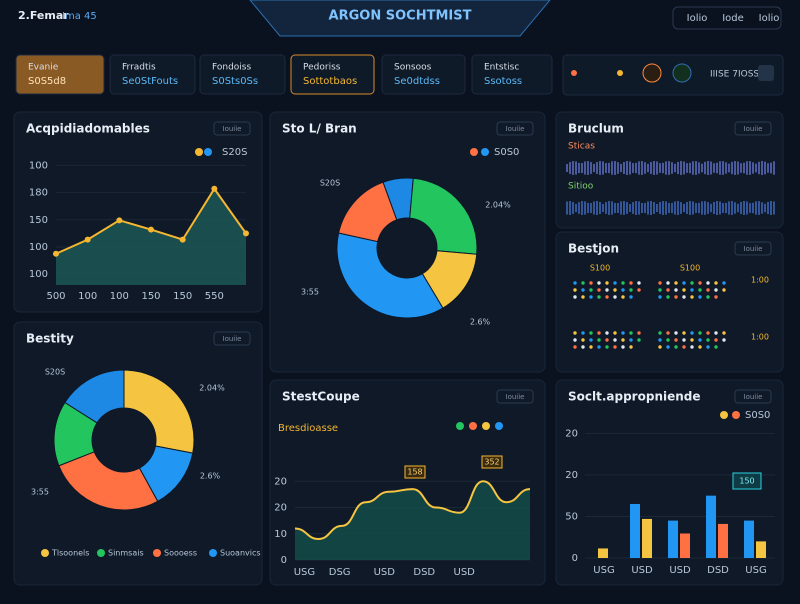  Describe the element at coordinates (757, 415) in the screenshot. I see `legend-label: S0S0` at that location.